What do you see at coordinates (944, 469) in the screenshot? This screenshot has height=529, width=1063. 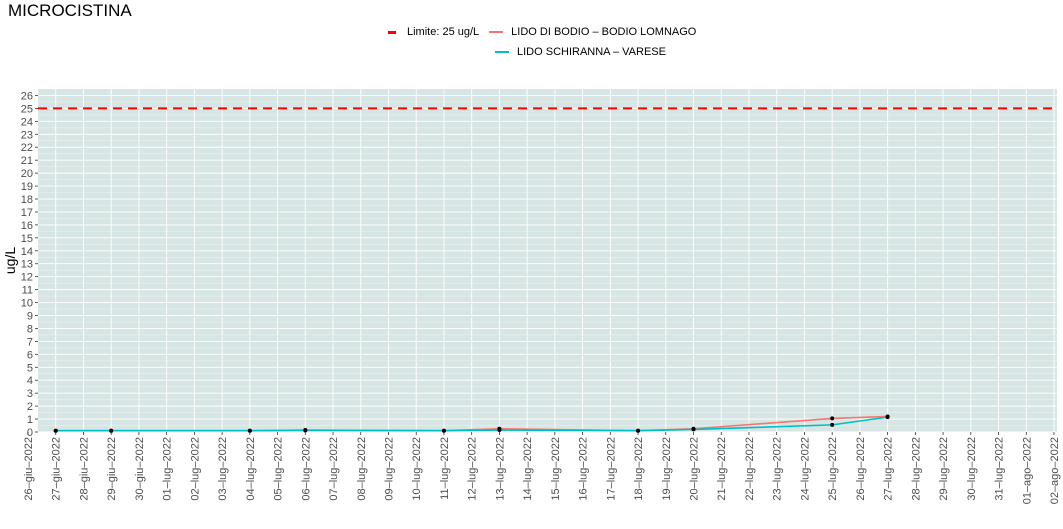 I see `x-tick-label: 29–lug–2022` at bounding box center [944, 469].